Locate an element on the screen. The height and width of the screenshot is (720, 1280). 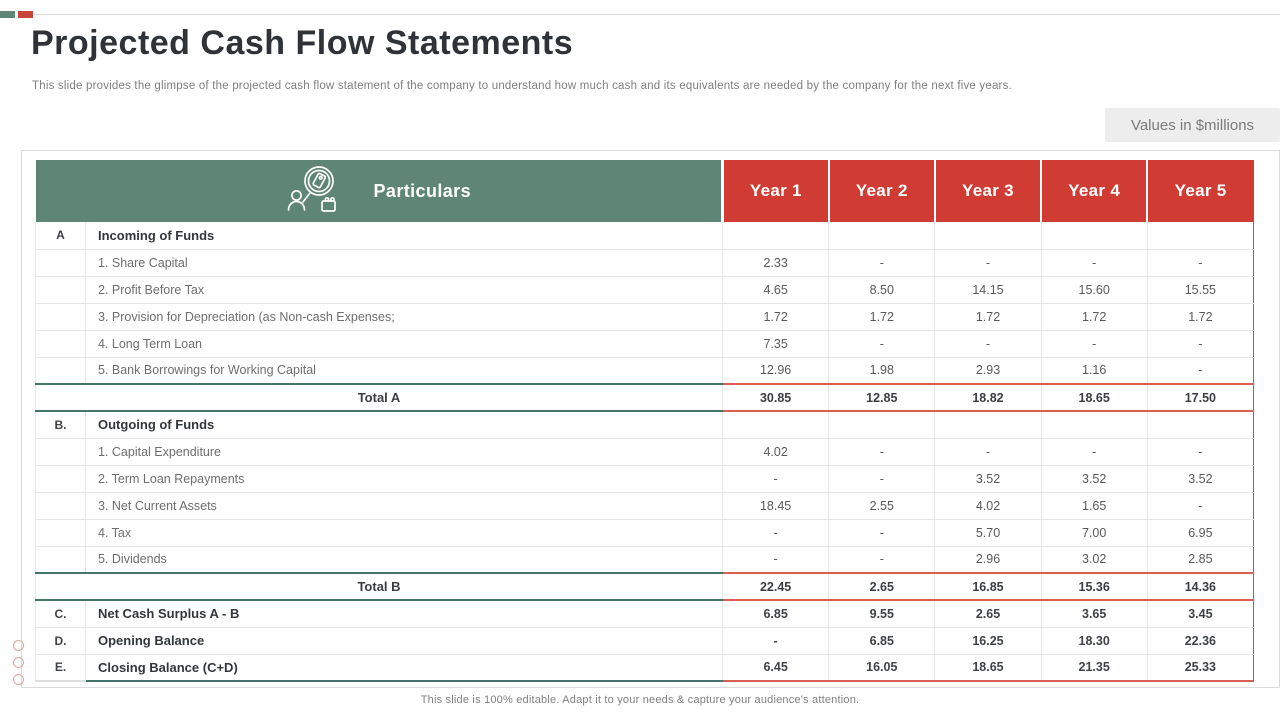
value-cell: 18.45 is located at coordinates (776, 505).